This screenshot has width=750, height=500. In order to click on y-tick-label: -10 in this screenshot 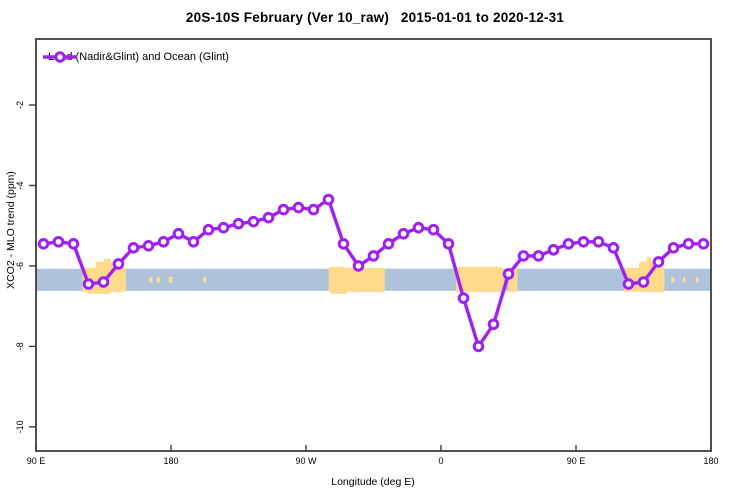, I will do `click(20, 426)`.